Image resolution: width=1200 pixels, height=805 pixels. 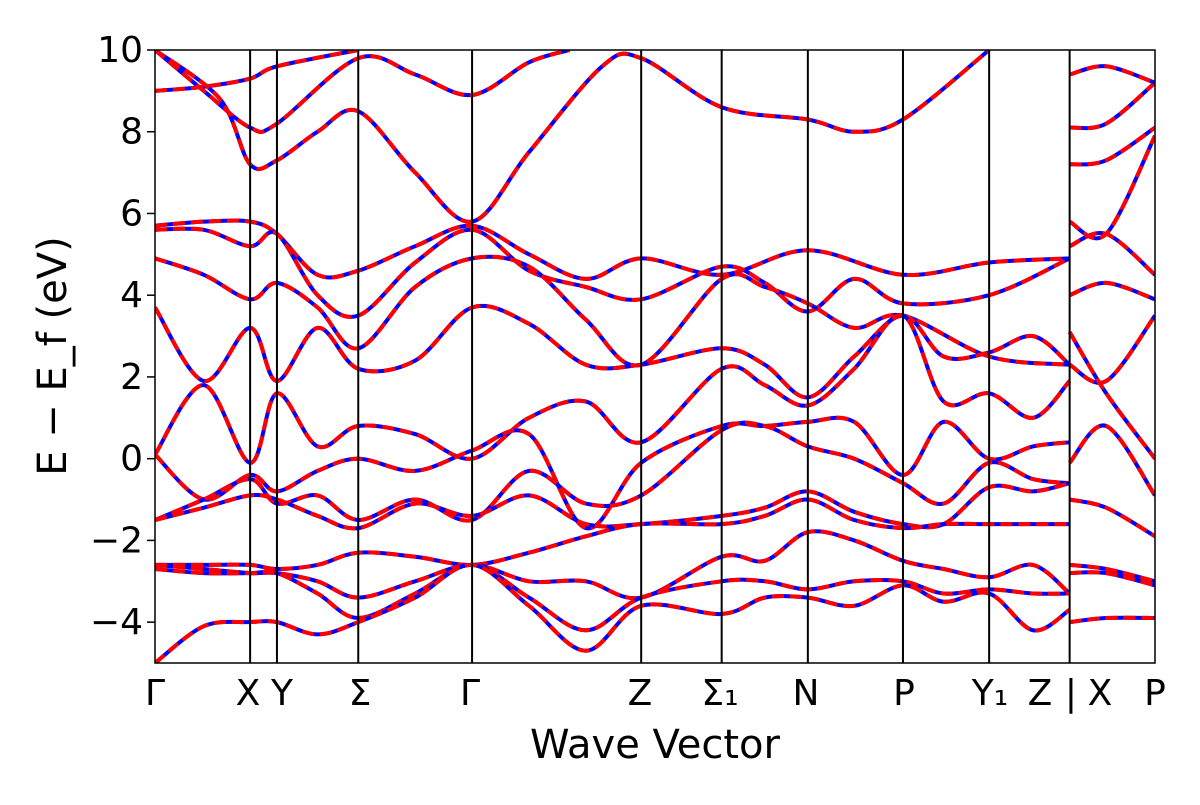 I want to click on y-tick-label: 0, so click(x=131, y=459).